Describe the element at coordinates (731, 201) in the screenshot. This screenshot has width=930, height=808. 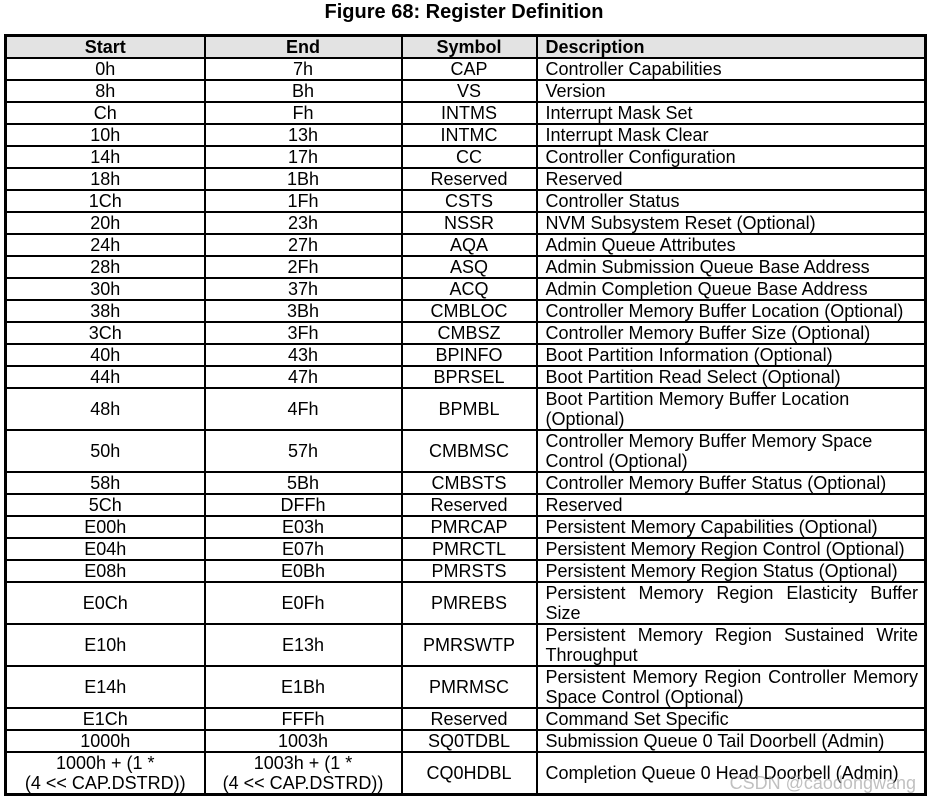
I see `cell-description: Controller Status` at that location.